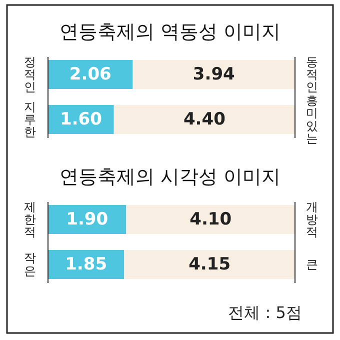 This screenshot has width=340, height=340. I want to click on data-label: 1.60, so click(81, 120).